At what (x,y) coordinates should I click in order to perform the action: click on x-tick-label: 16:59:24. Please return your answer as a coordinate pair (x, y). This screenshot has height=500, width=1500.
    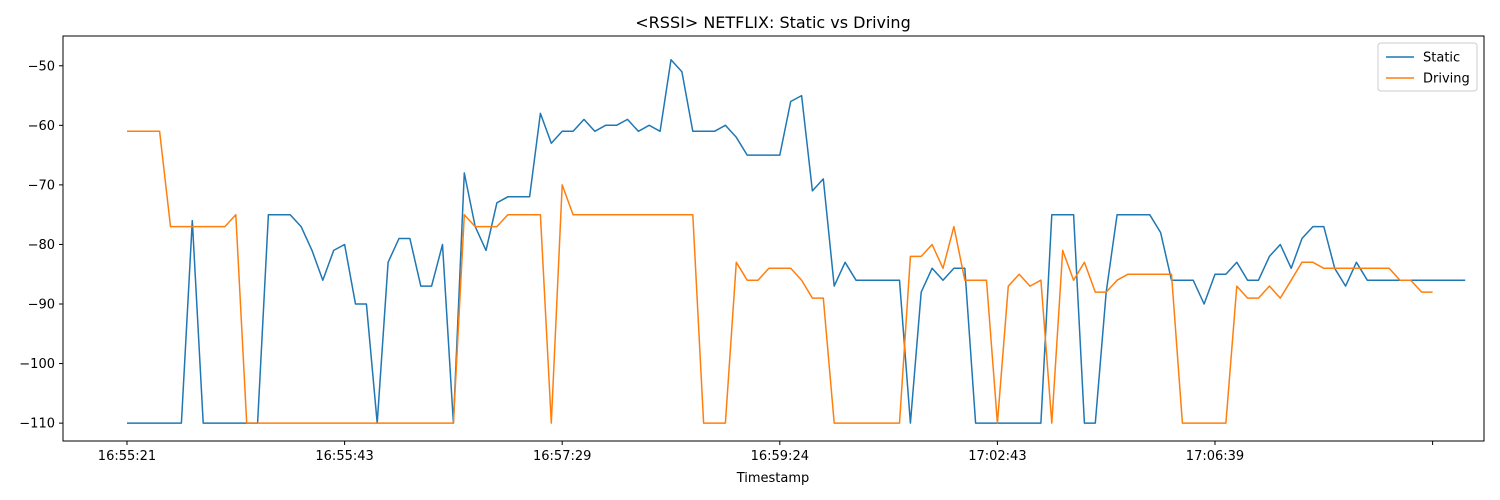
    Looking at the image, I should click on (780, 456).